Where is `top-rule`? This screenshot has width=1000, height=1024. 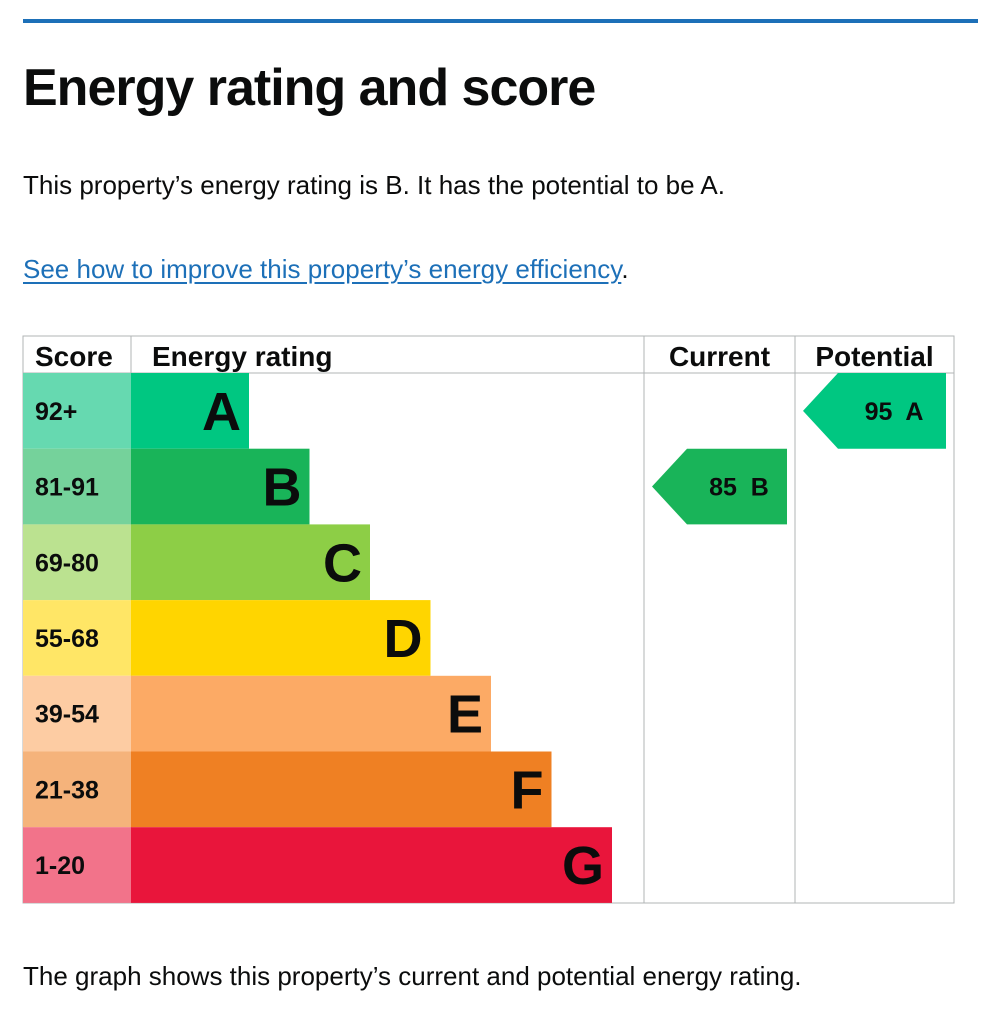
top-rule is located at coordinates (500, 21).